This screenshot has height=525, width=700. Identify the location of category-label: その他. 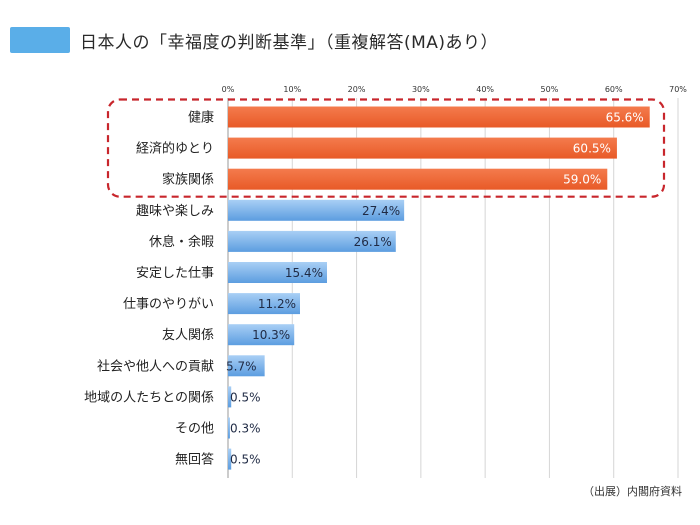
(194, 429).